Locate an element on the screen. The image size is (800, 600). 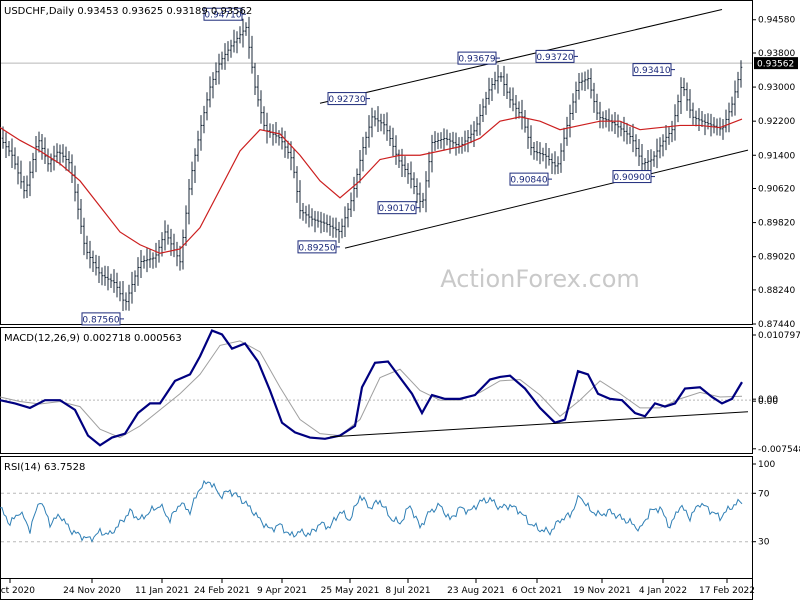
rsi-line is located at coordinates (371, 511).